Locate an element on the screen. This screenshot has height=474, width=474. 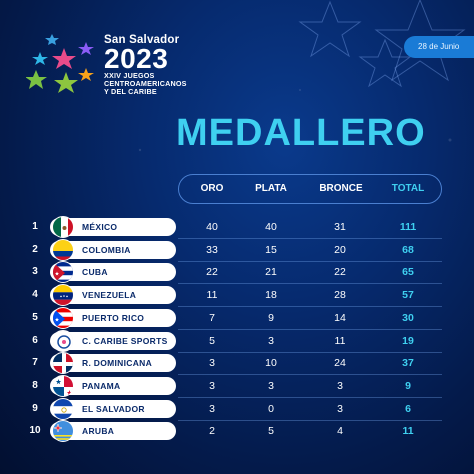
rank-number: 2 is located at coordinates (35, 249).